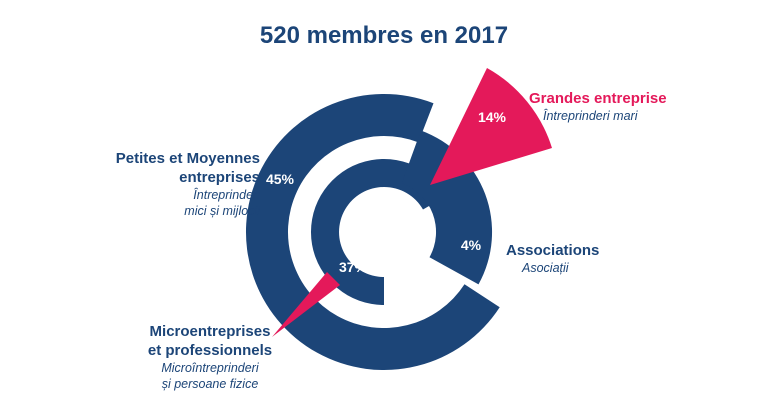 This screenshot has height=410, width=768. Describe the element at coordinates (492, 117) in the screenshot. I see `grandes-entreprise-value-label: 14%` at that location.